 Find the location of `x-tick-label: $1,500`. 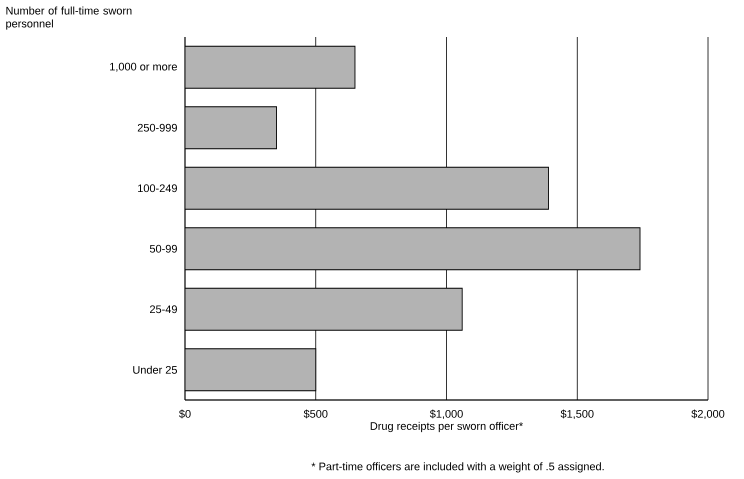

x-tick-label: $1,500 is located at coordinates (577, 415).